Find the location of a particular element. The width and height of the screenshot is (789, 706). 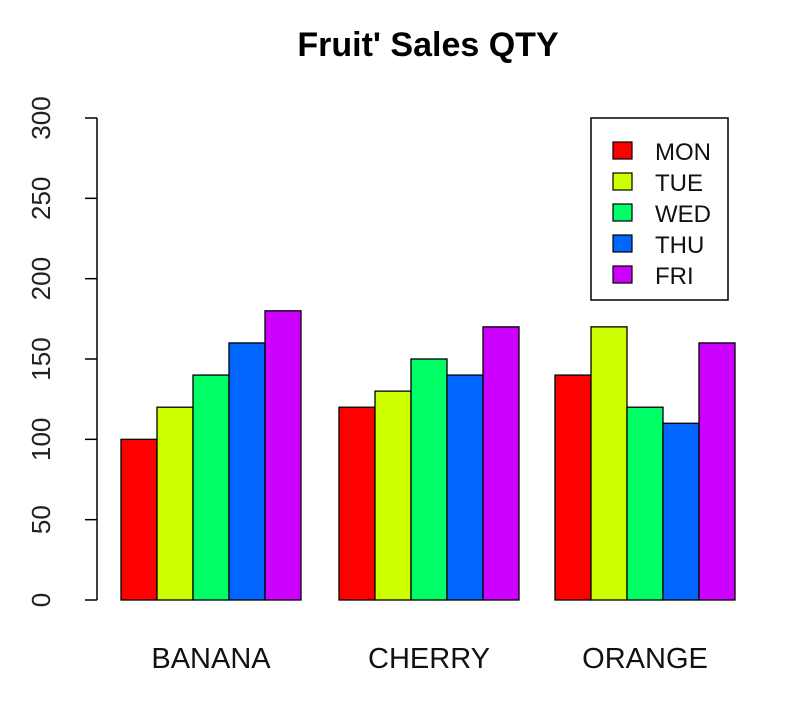

legend-swatch-wed is located at coordinates (622, 212).